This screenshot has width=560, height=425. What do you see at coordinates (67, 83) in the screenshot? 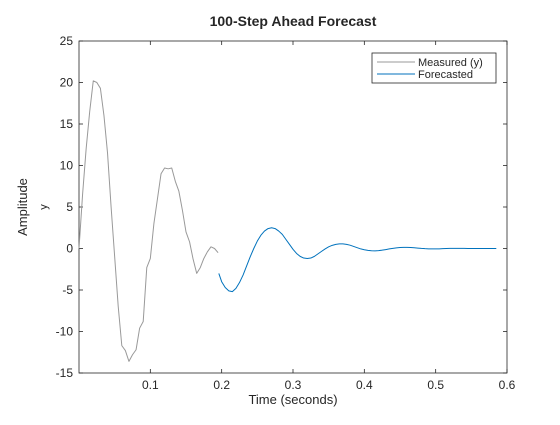
I see `y-tick-label: 20` at bounding box center [67, 83].